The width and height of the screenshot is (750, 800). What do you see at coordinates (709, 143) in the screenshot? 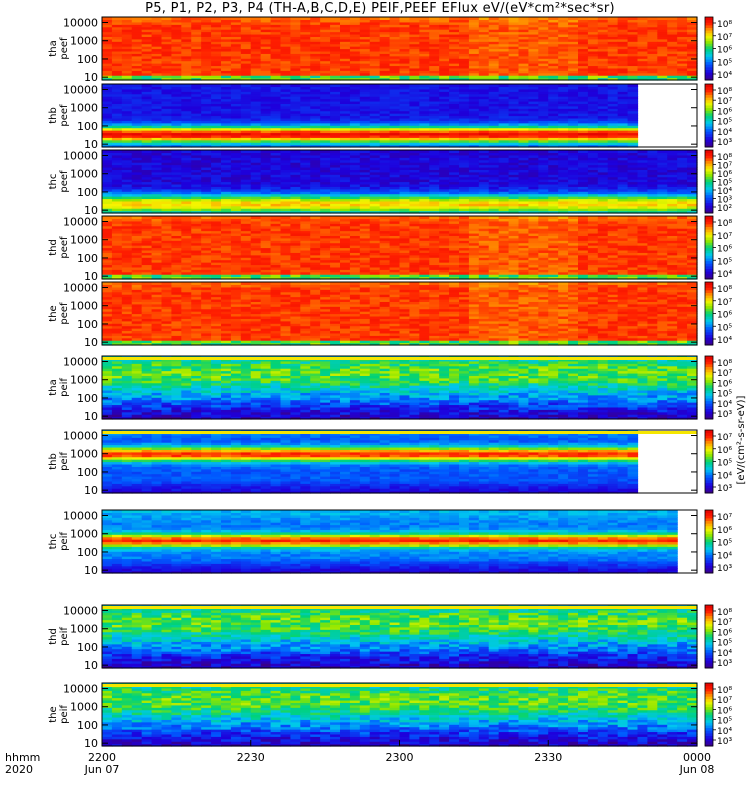
I see `colorbar-cell` at bounding box center [709, 143].